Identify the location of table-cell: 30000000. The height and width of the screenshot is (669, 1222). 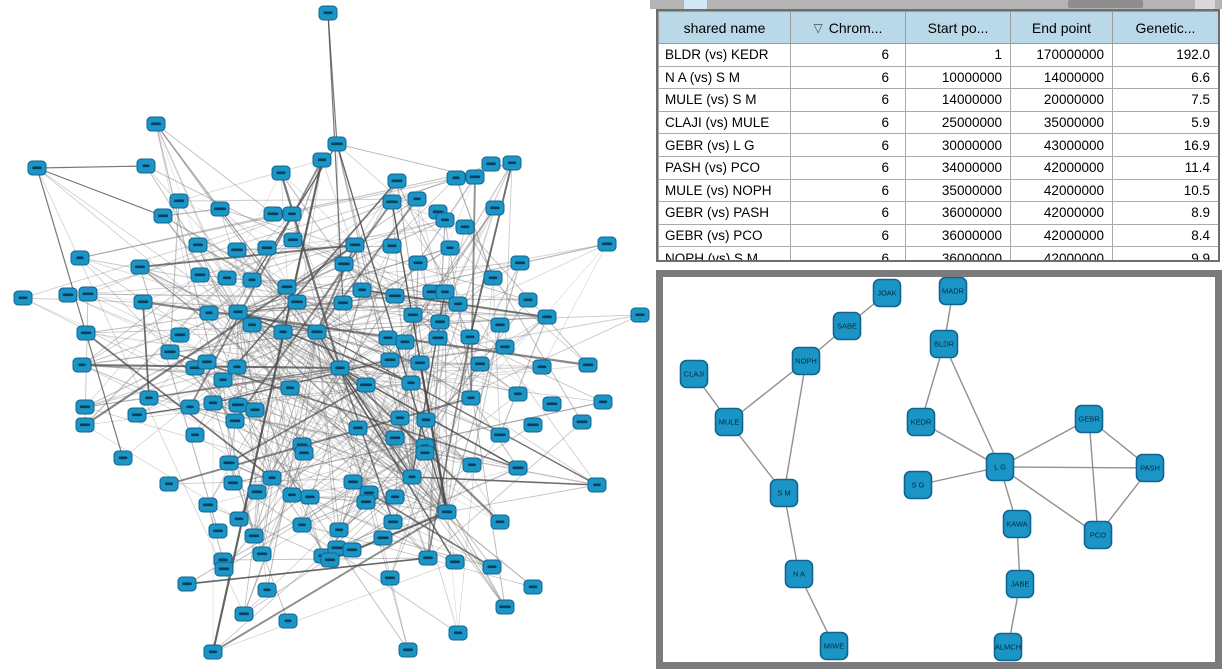
(958, 145).